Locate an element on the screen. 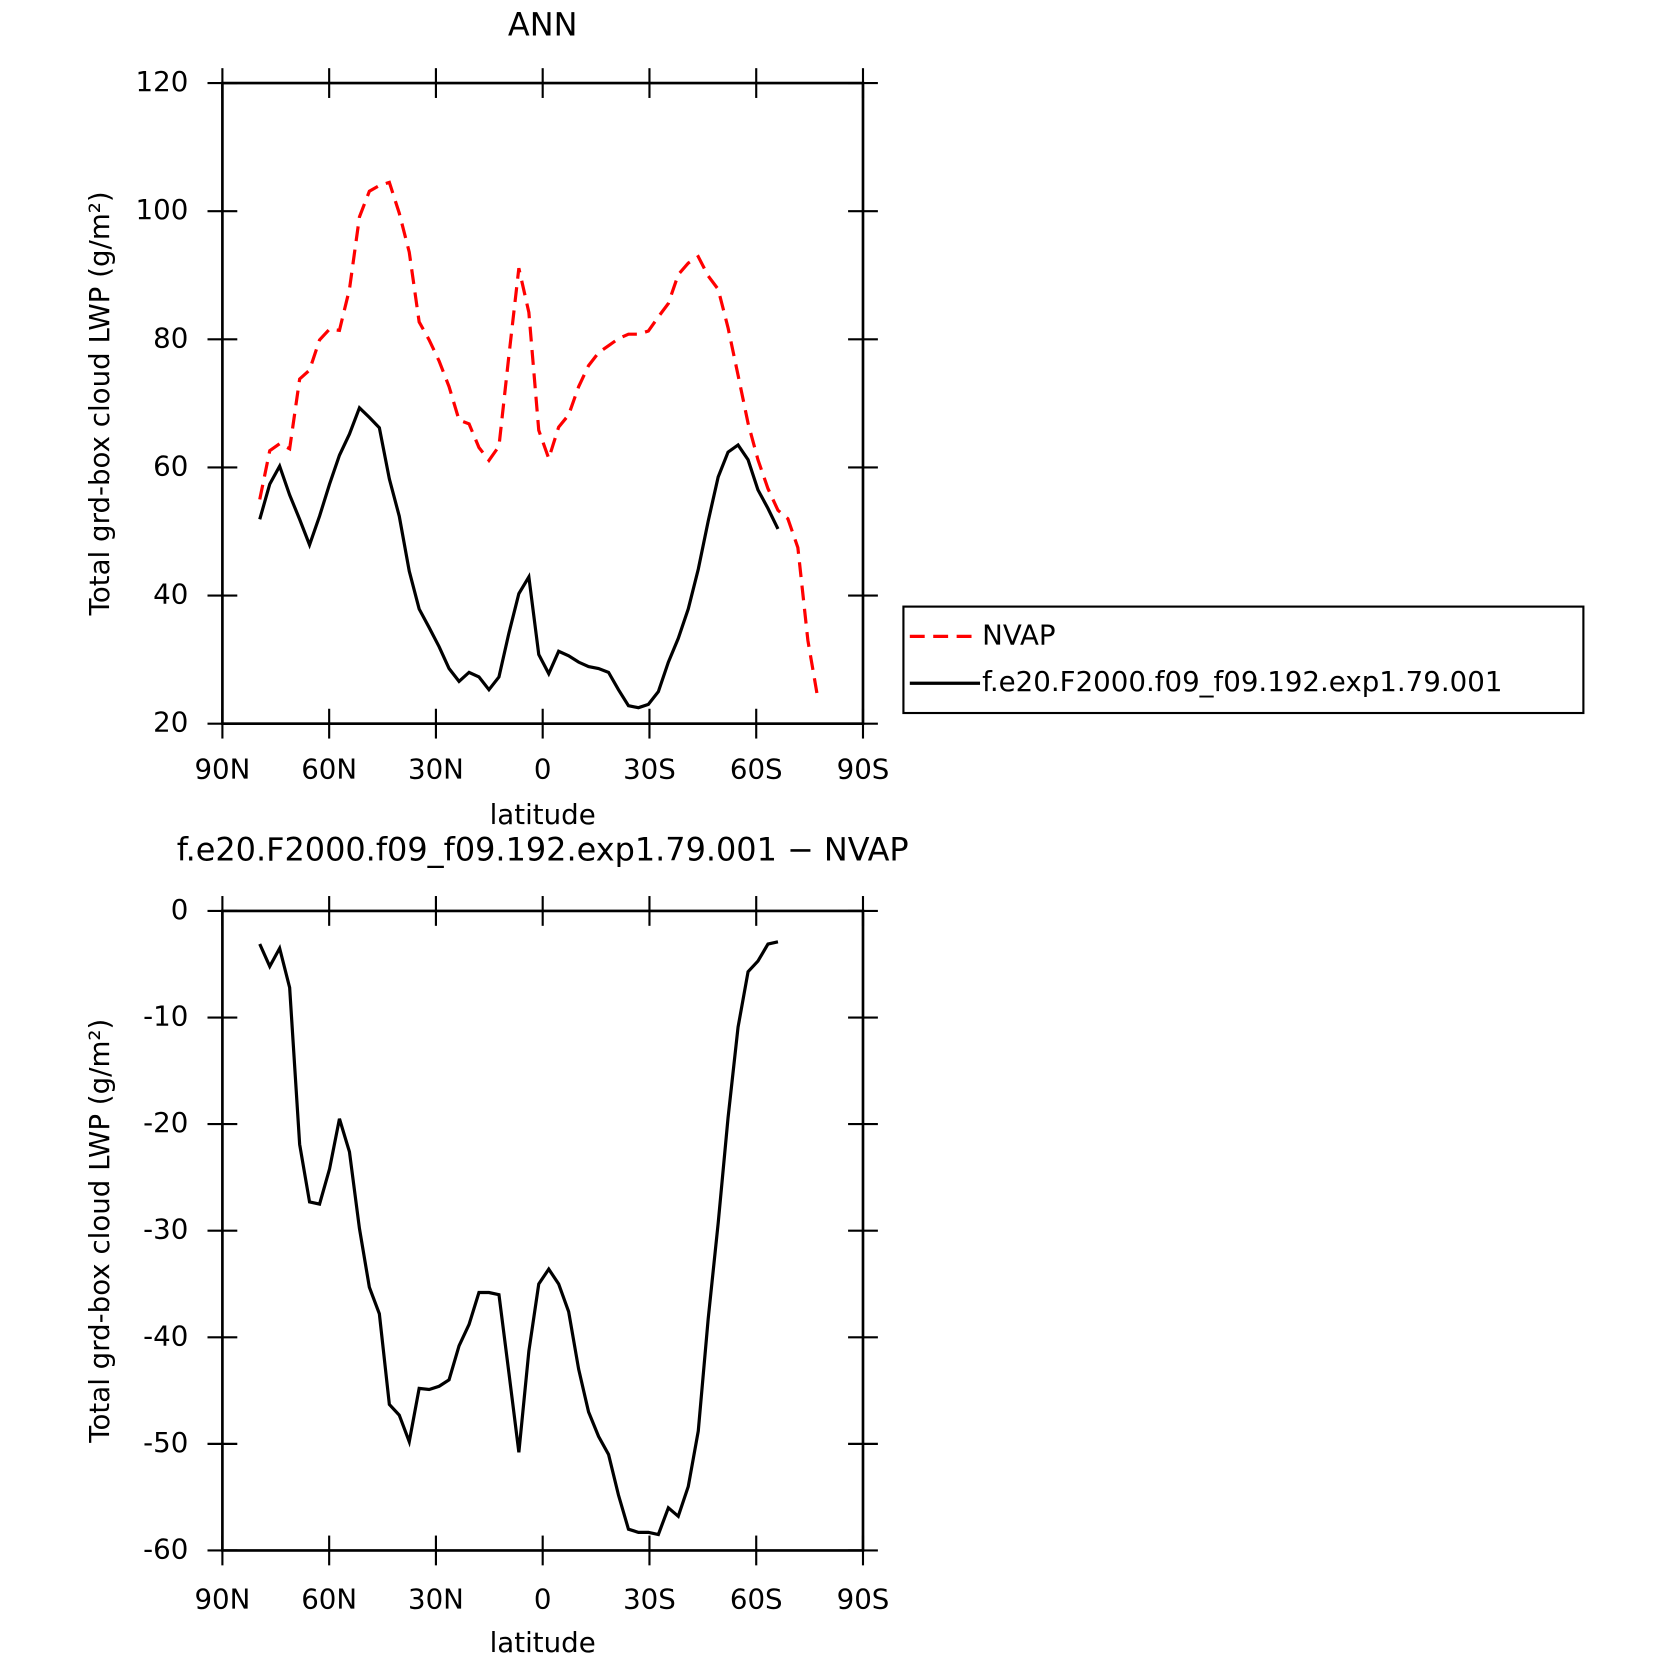 The height and width of the screenshot is (1658, 1660). y-tick-label: 40 is located at coordinates (170, 594).